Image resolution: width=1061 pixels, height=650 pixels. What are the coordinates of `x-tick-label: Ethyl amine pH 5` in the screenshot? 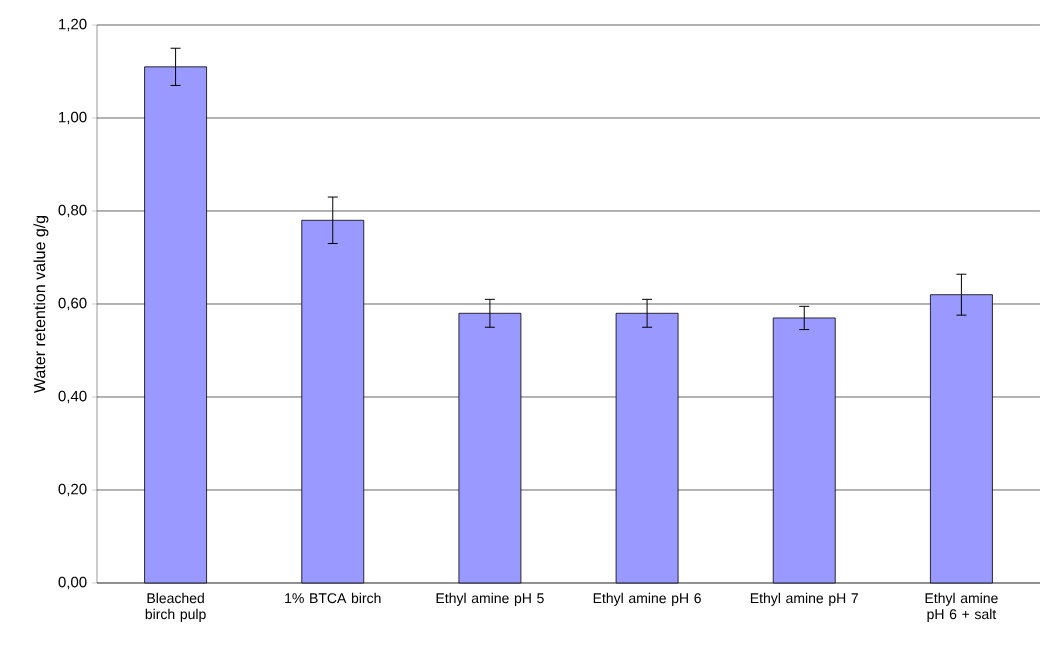 It's located at (490, 599).